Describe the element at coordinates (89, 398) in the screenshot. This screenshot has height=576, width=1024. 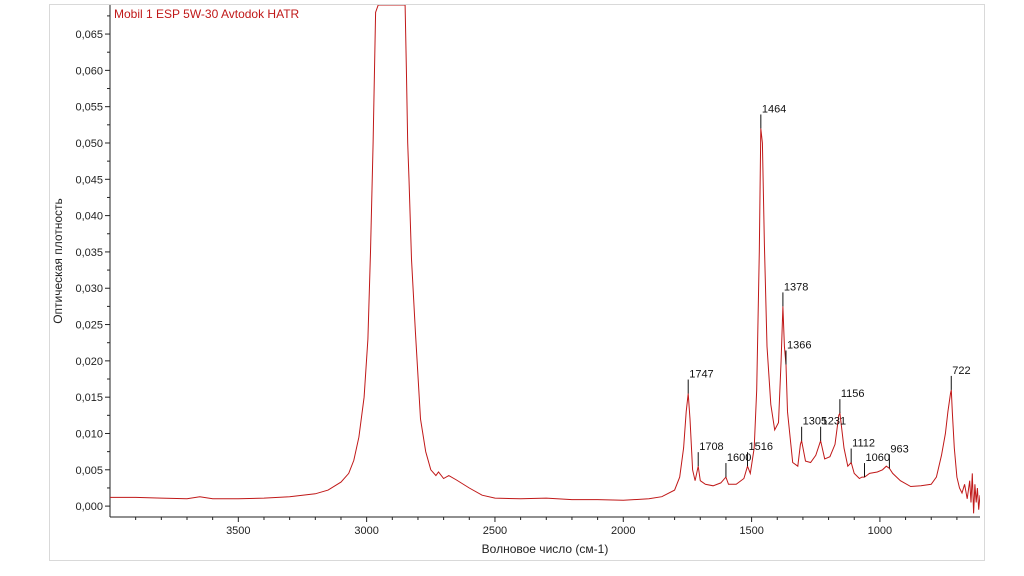
I see `y-tick-label: 0,015` at that location.